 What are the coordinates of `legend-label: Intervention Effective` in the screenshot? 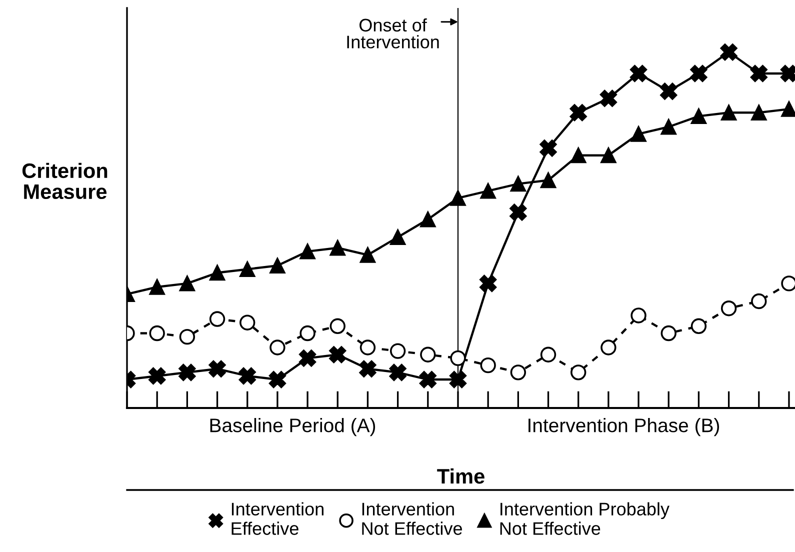 It's located at (278, 518).